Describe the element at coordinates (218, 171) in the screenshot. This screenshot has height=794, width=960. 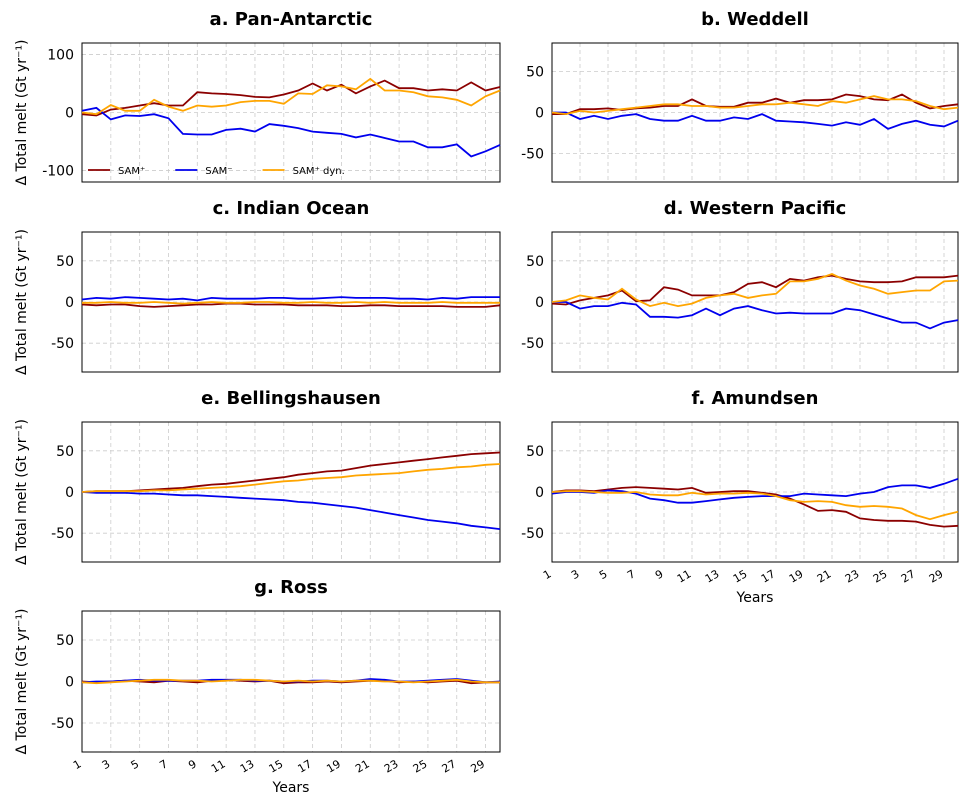
I see `legend-label: SAM⁻` at that location.